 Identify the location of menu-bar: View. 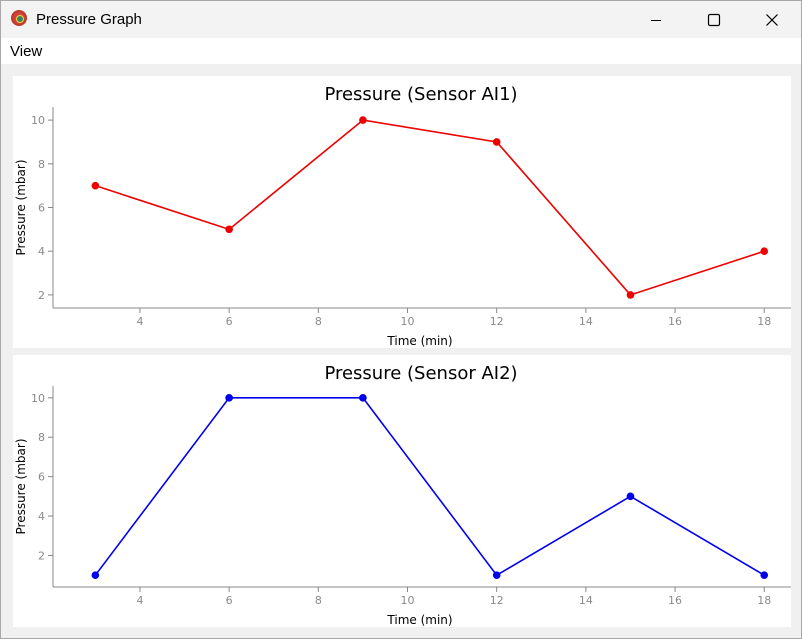
(401, 51).